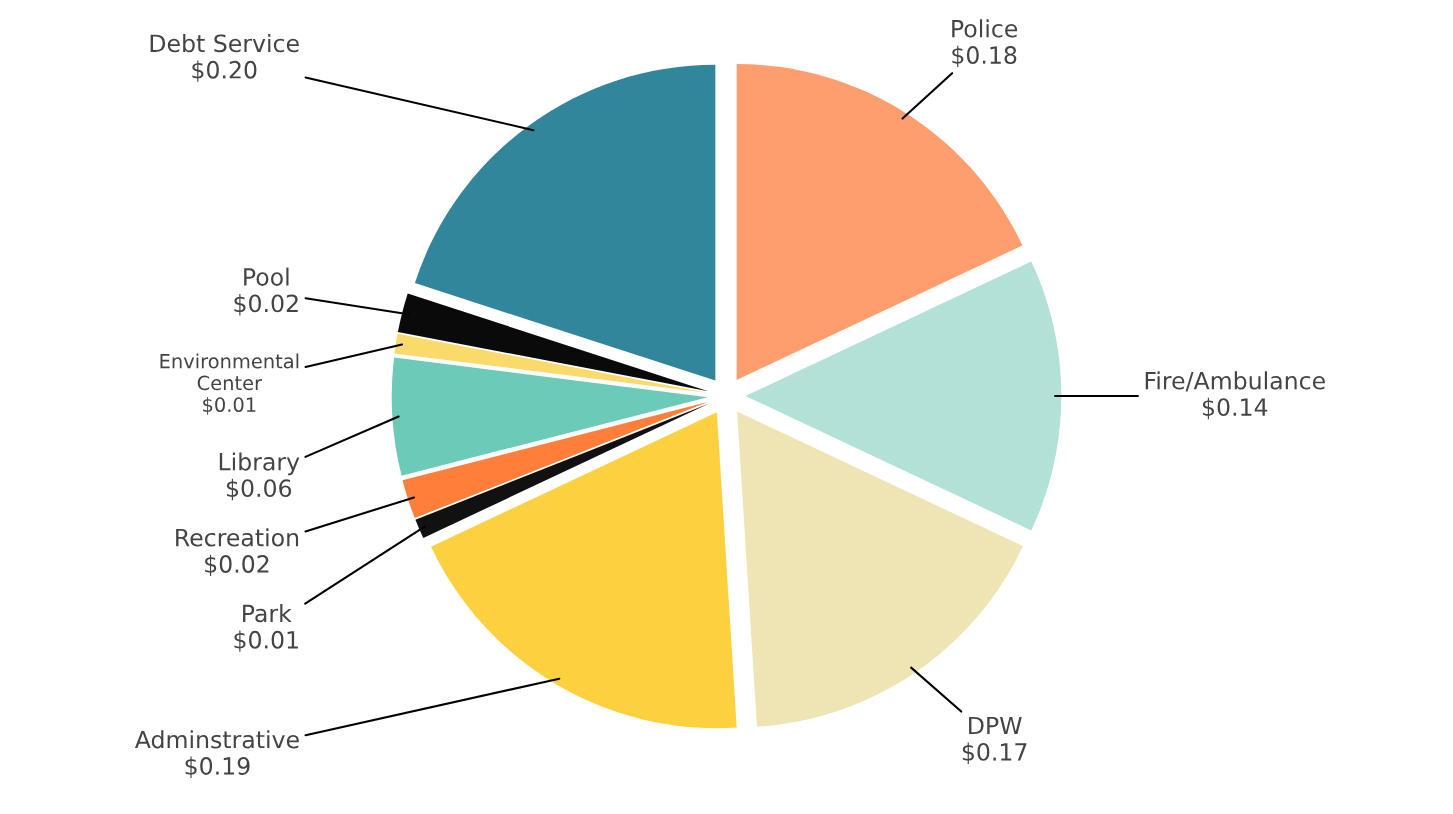 The image size is (1453, 814). What do you see at coordinates (994, 753) in the screenshot?
I see `data-label: $0.17` at bounding box center [994, 753].